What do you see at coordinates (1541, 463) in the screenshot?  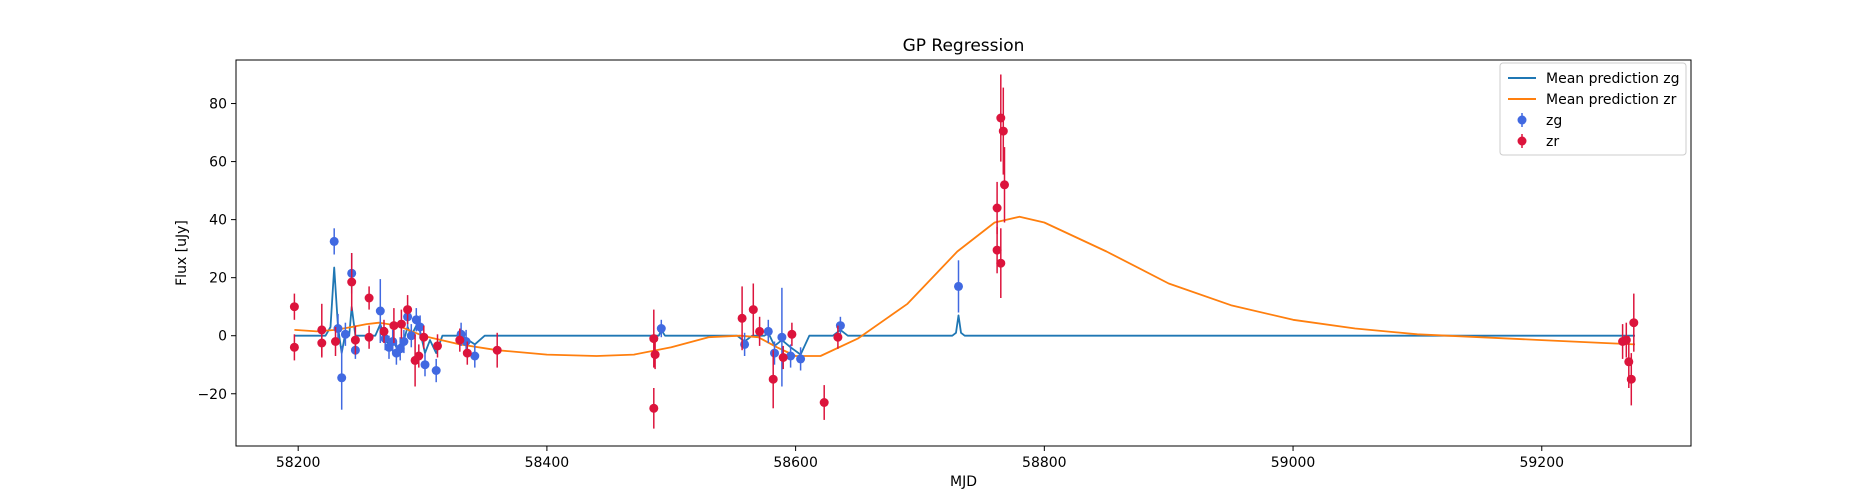 I see `x-tick-label-5: 59200` at bounding box center [1541, 463].